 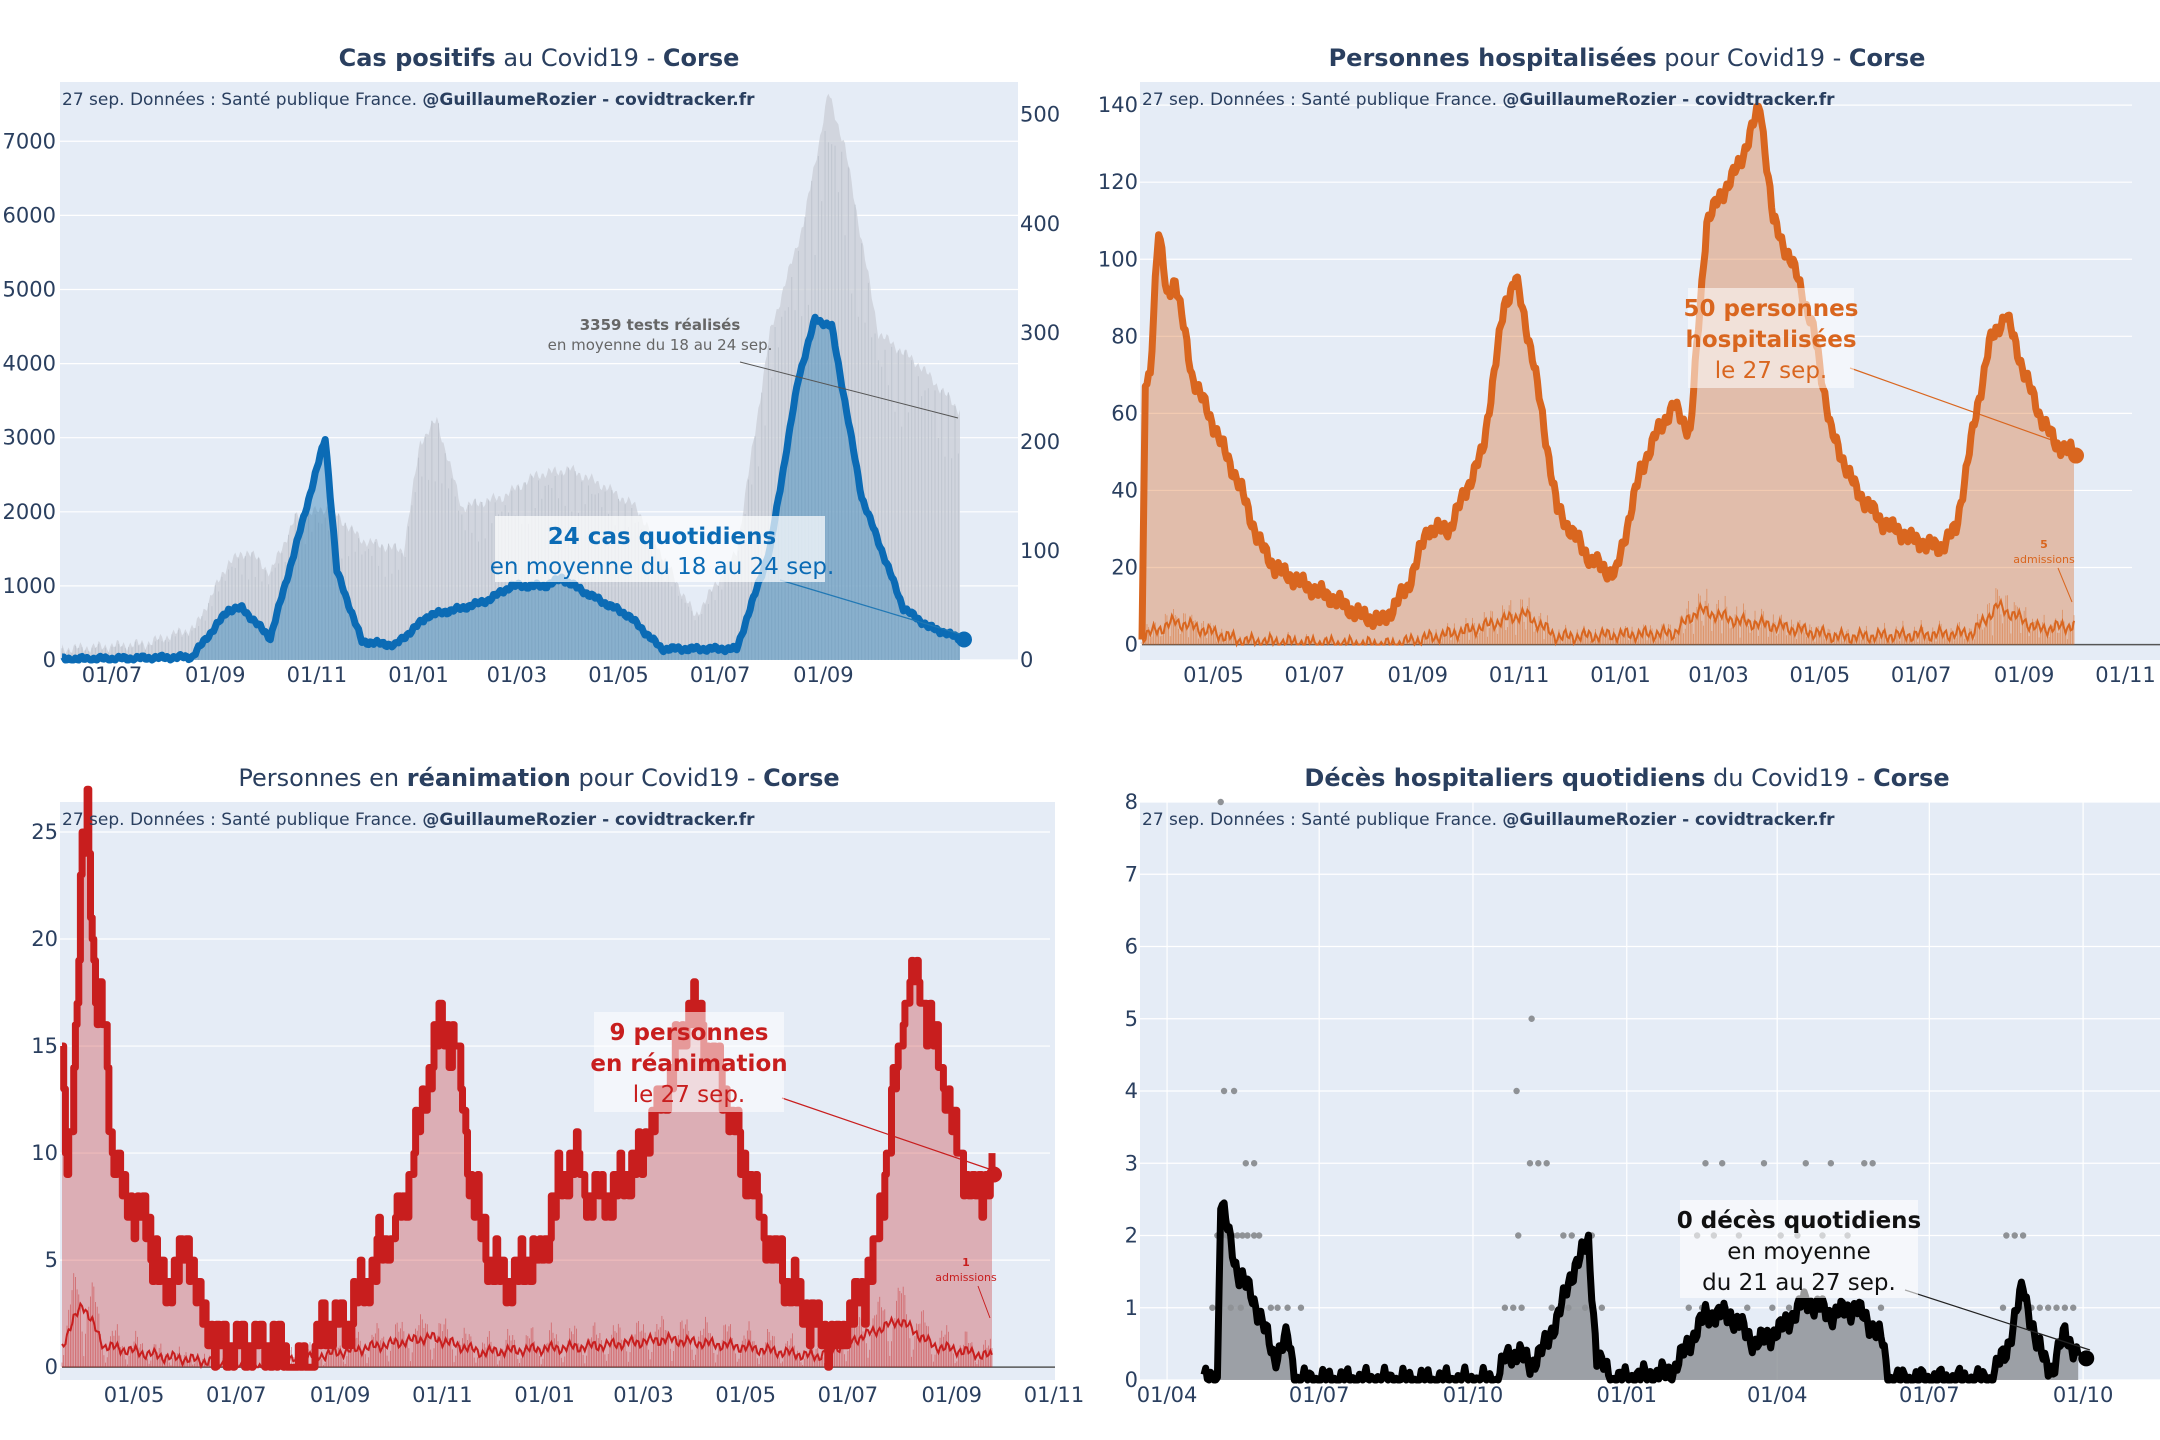 I want to click on icu-x-tick-label: 01/01, so click(x=544, y=1395).